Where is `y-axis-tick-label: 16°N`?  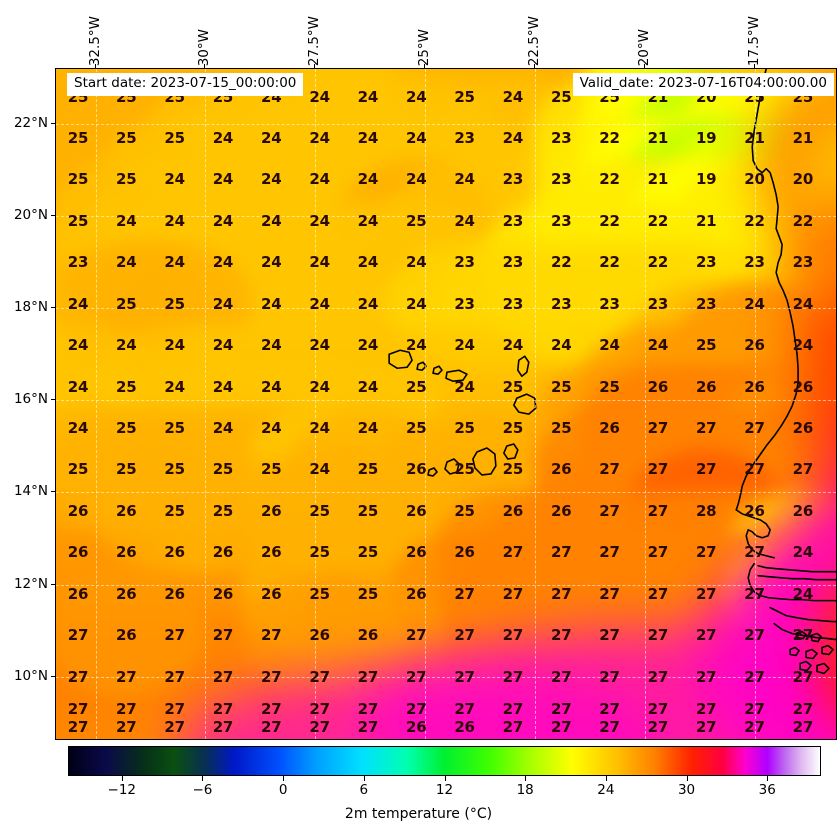 y-axis-tick-label: 16°N is located at coordinates (30, 399).